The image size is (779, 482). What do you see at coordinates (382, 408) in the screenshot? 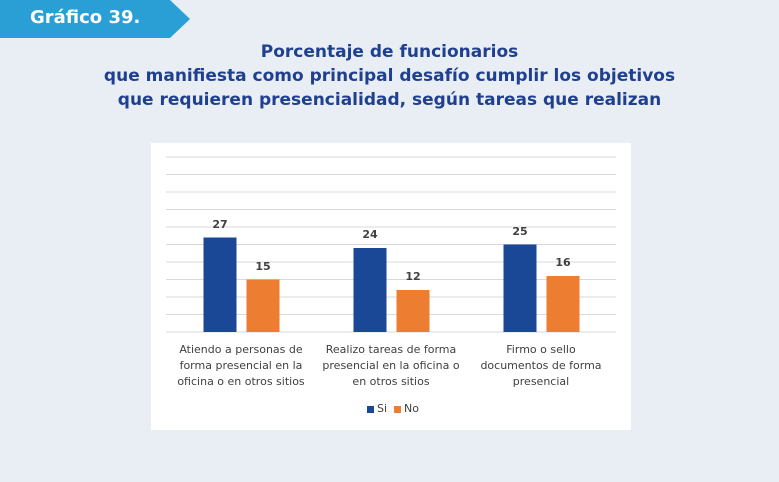
I see `legend-label: Si` at bounding box center [382, 408].